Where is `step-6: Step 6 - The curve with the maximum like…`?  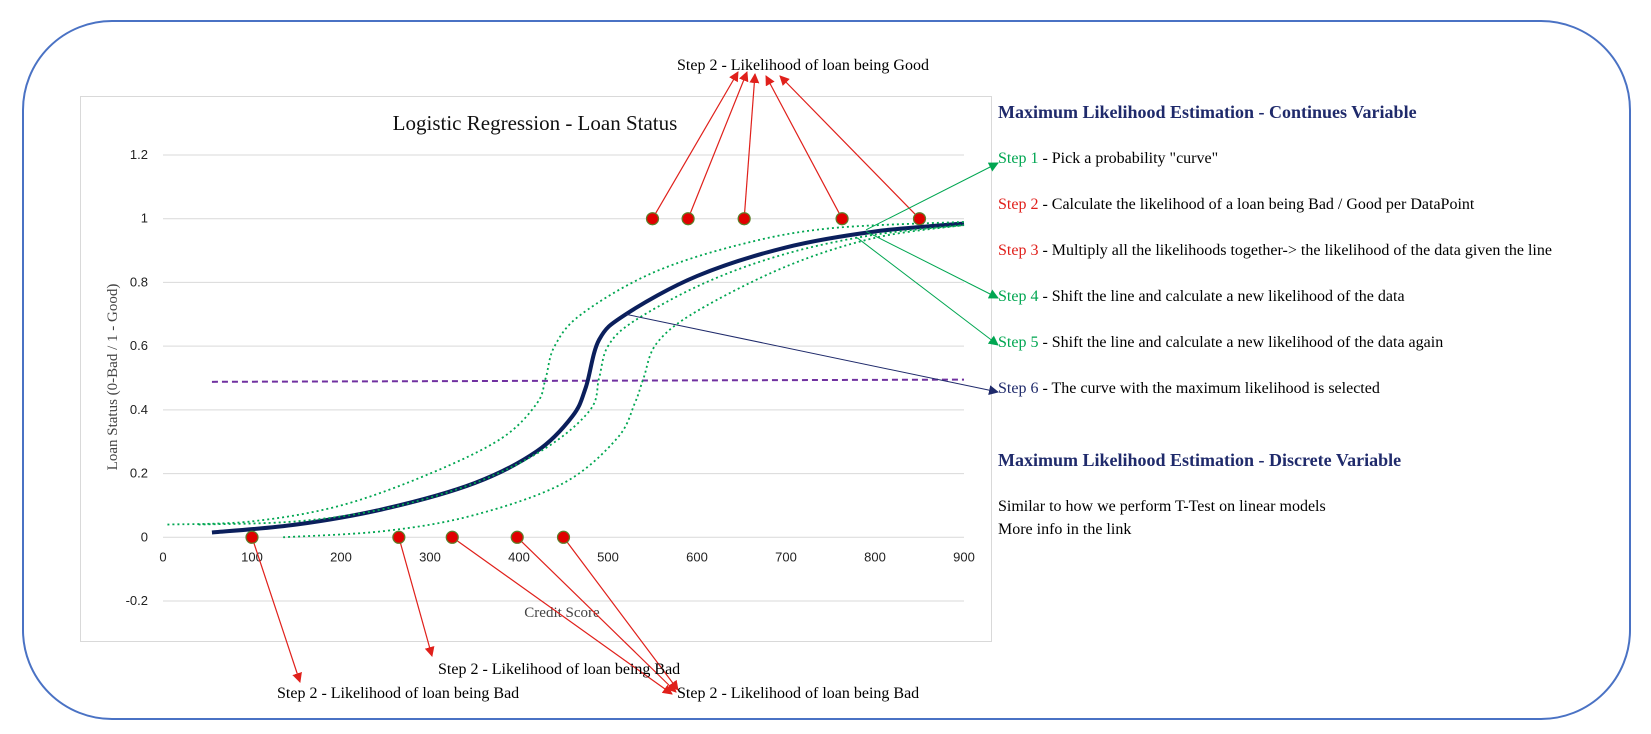
step-6: Step 6 - The curve with the maximum like… is located at coordinates (1189, 389).